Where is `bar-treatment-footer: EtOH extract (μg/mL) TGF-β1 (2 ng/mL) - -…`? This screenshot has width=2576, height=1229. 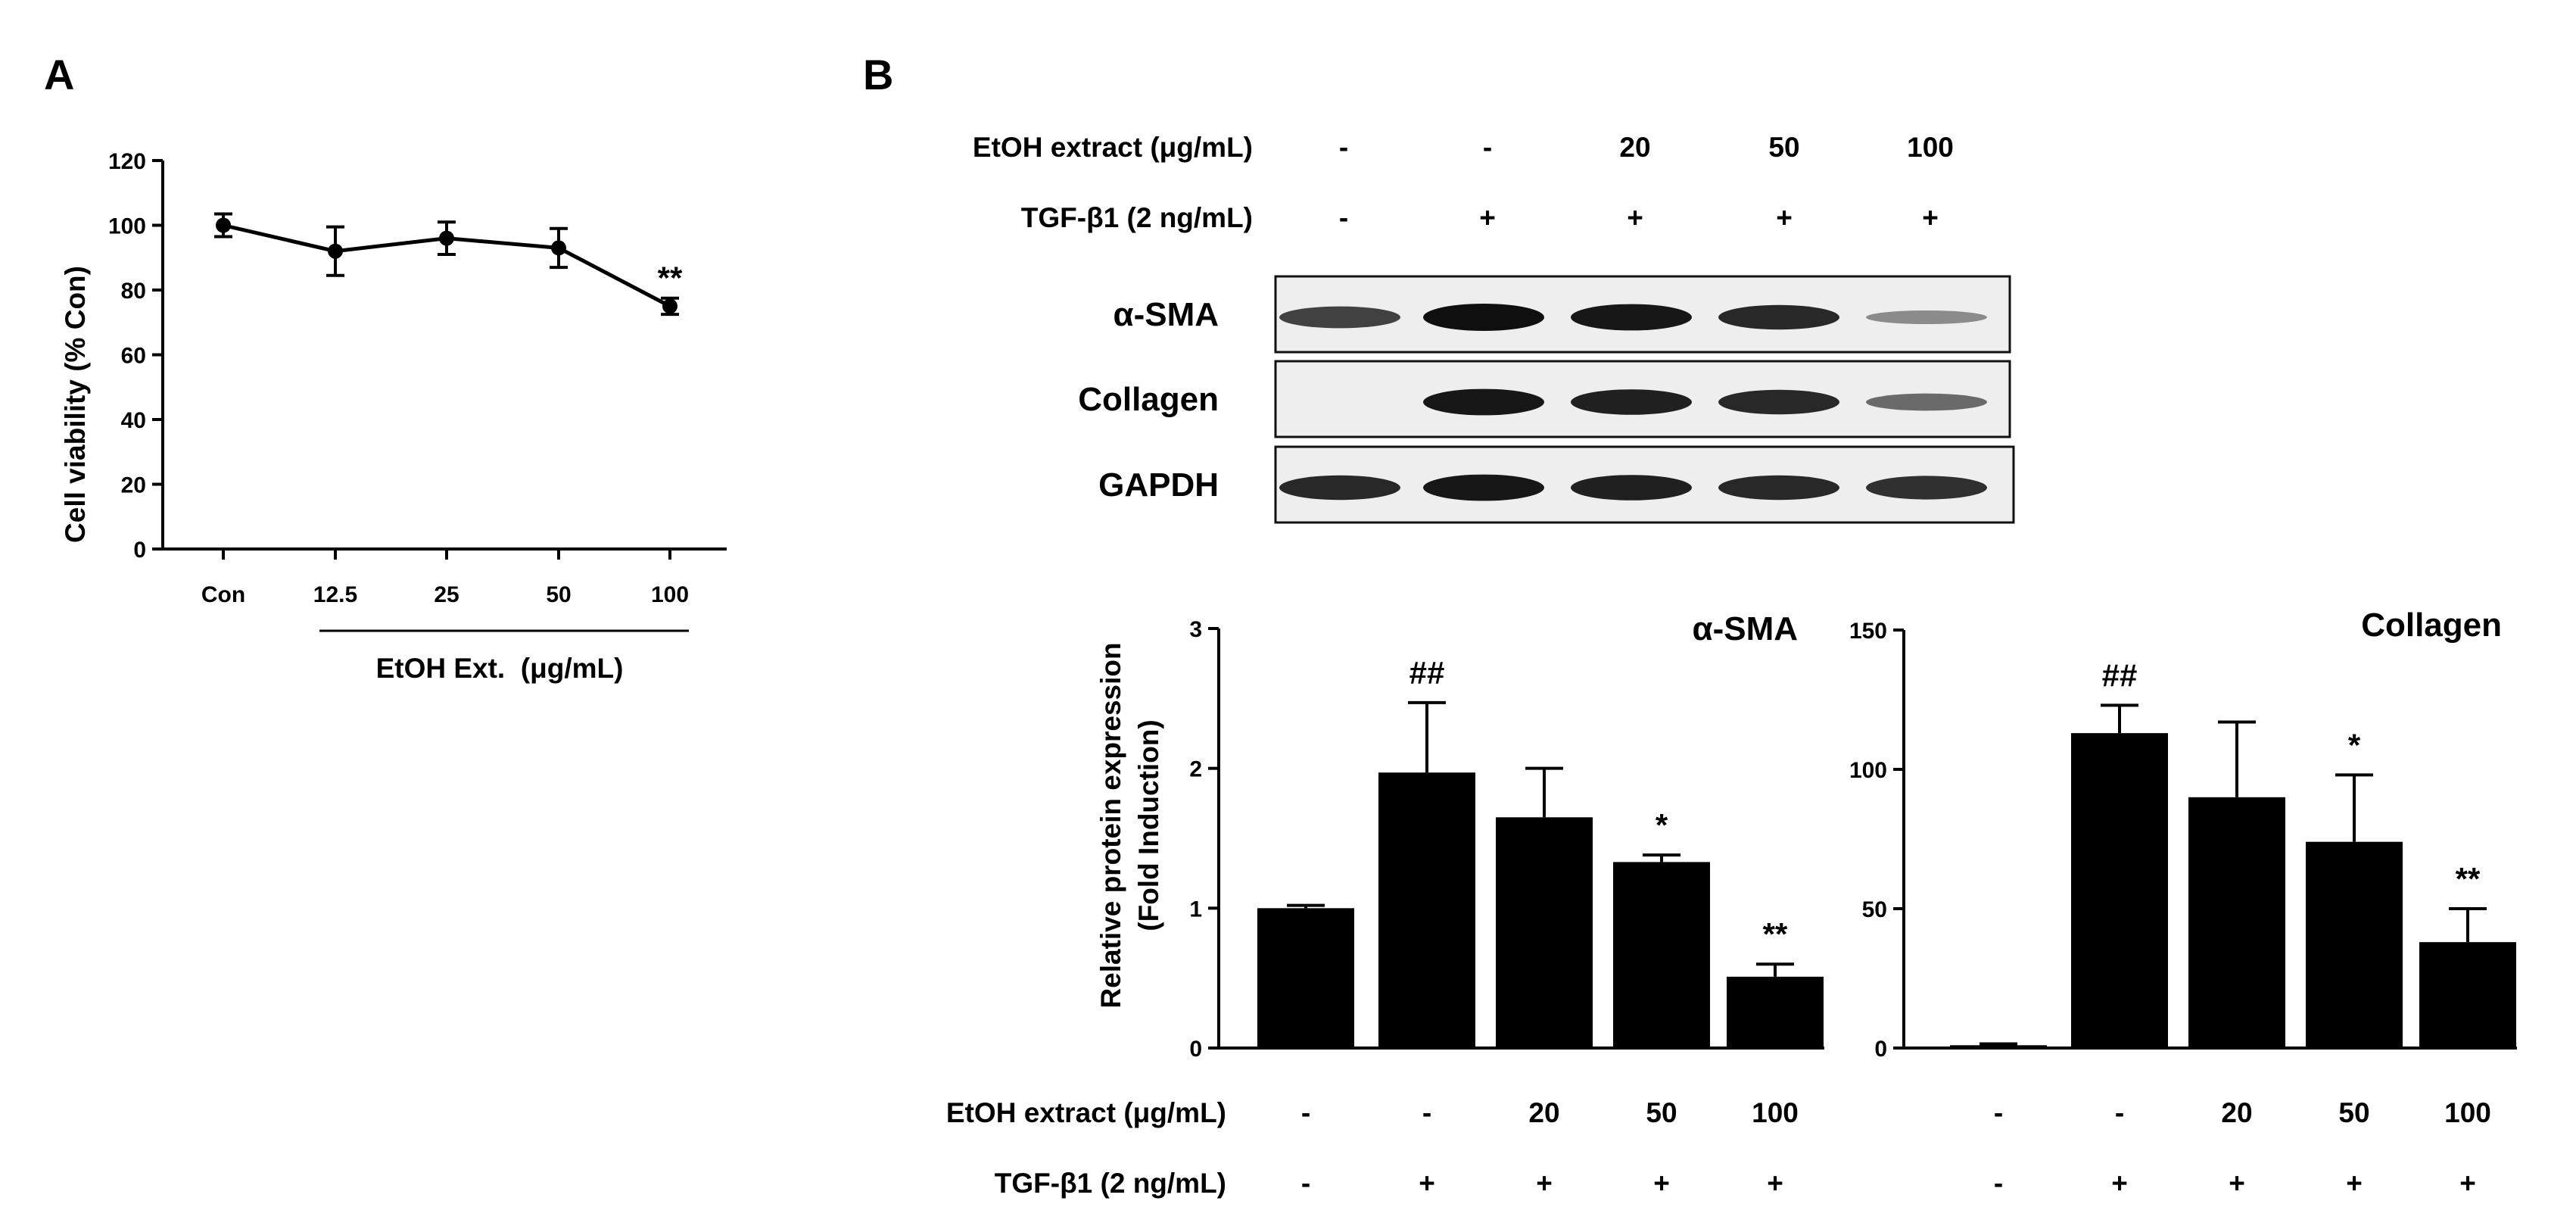 bar-treatment-footer: EtOH extract (μg/mL) TGF-β1 (2 ng/mL) - -… is located at coordinates (1719, 1148).